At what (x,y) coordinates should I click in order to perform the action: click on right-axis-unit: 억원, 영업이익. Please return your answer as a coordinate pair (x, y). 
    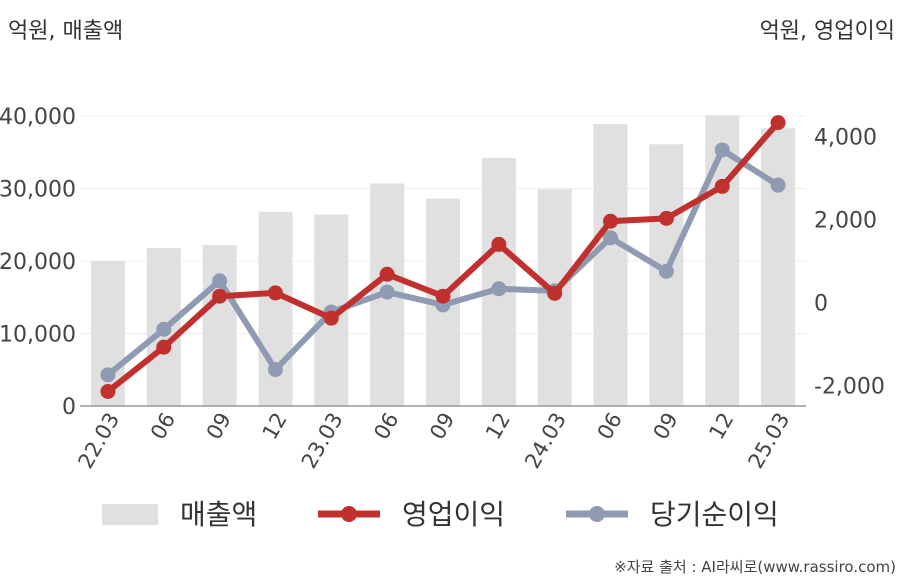
    Looking at the image, I should click on (827, 31).